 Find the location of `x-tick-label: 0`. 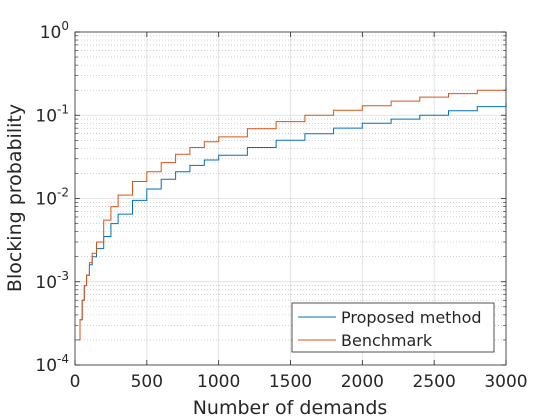

x-tick-label: 0 is located at coordinates (75, 382).